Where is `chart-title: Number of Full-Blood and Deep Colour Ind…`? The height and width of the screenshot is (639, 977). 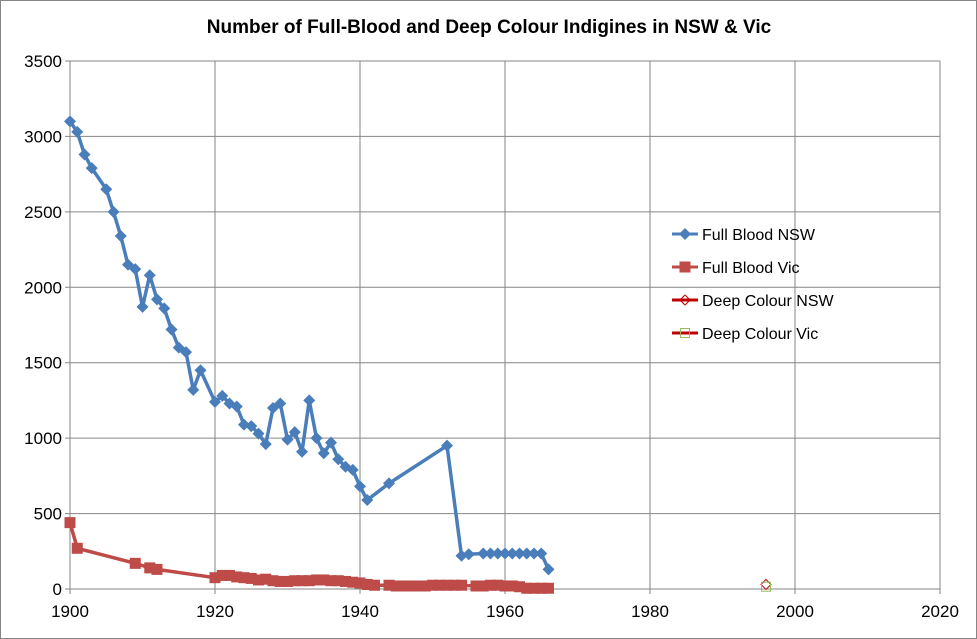
chart-title: Number of Full-Blood and Deep Colour Ind… is located at coordinates (489, 27).